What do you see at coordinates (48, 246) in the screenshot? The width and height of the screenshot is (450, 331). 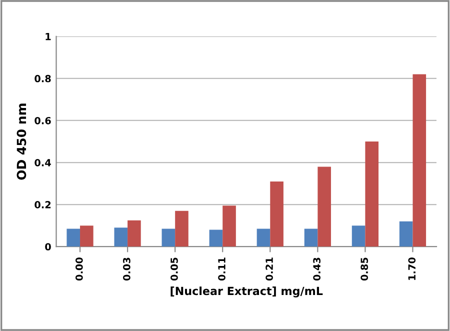 I see `y-tick-label: 0` at bounding box center [48, 246].